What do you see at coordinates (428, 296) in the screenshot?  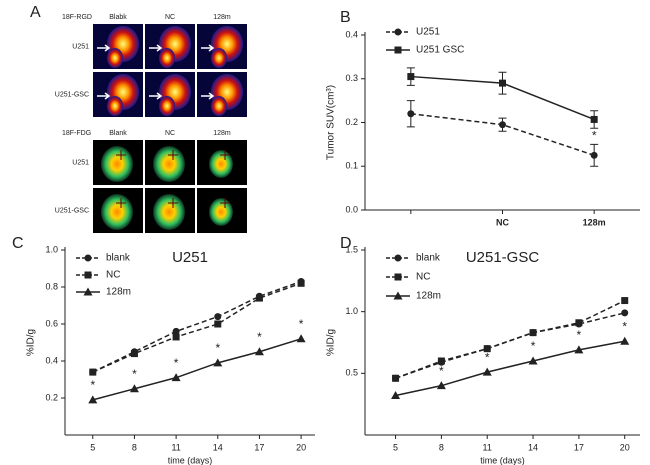 I see `legend-label: 128m` at bounding box center [428, 296].